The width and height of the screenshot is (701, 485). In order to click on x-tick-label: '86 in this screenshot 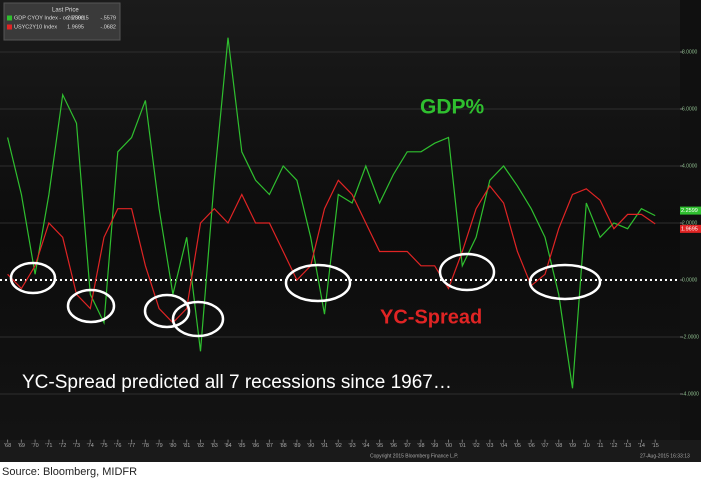, I will do `click(255, 446)`.